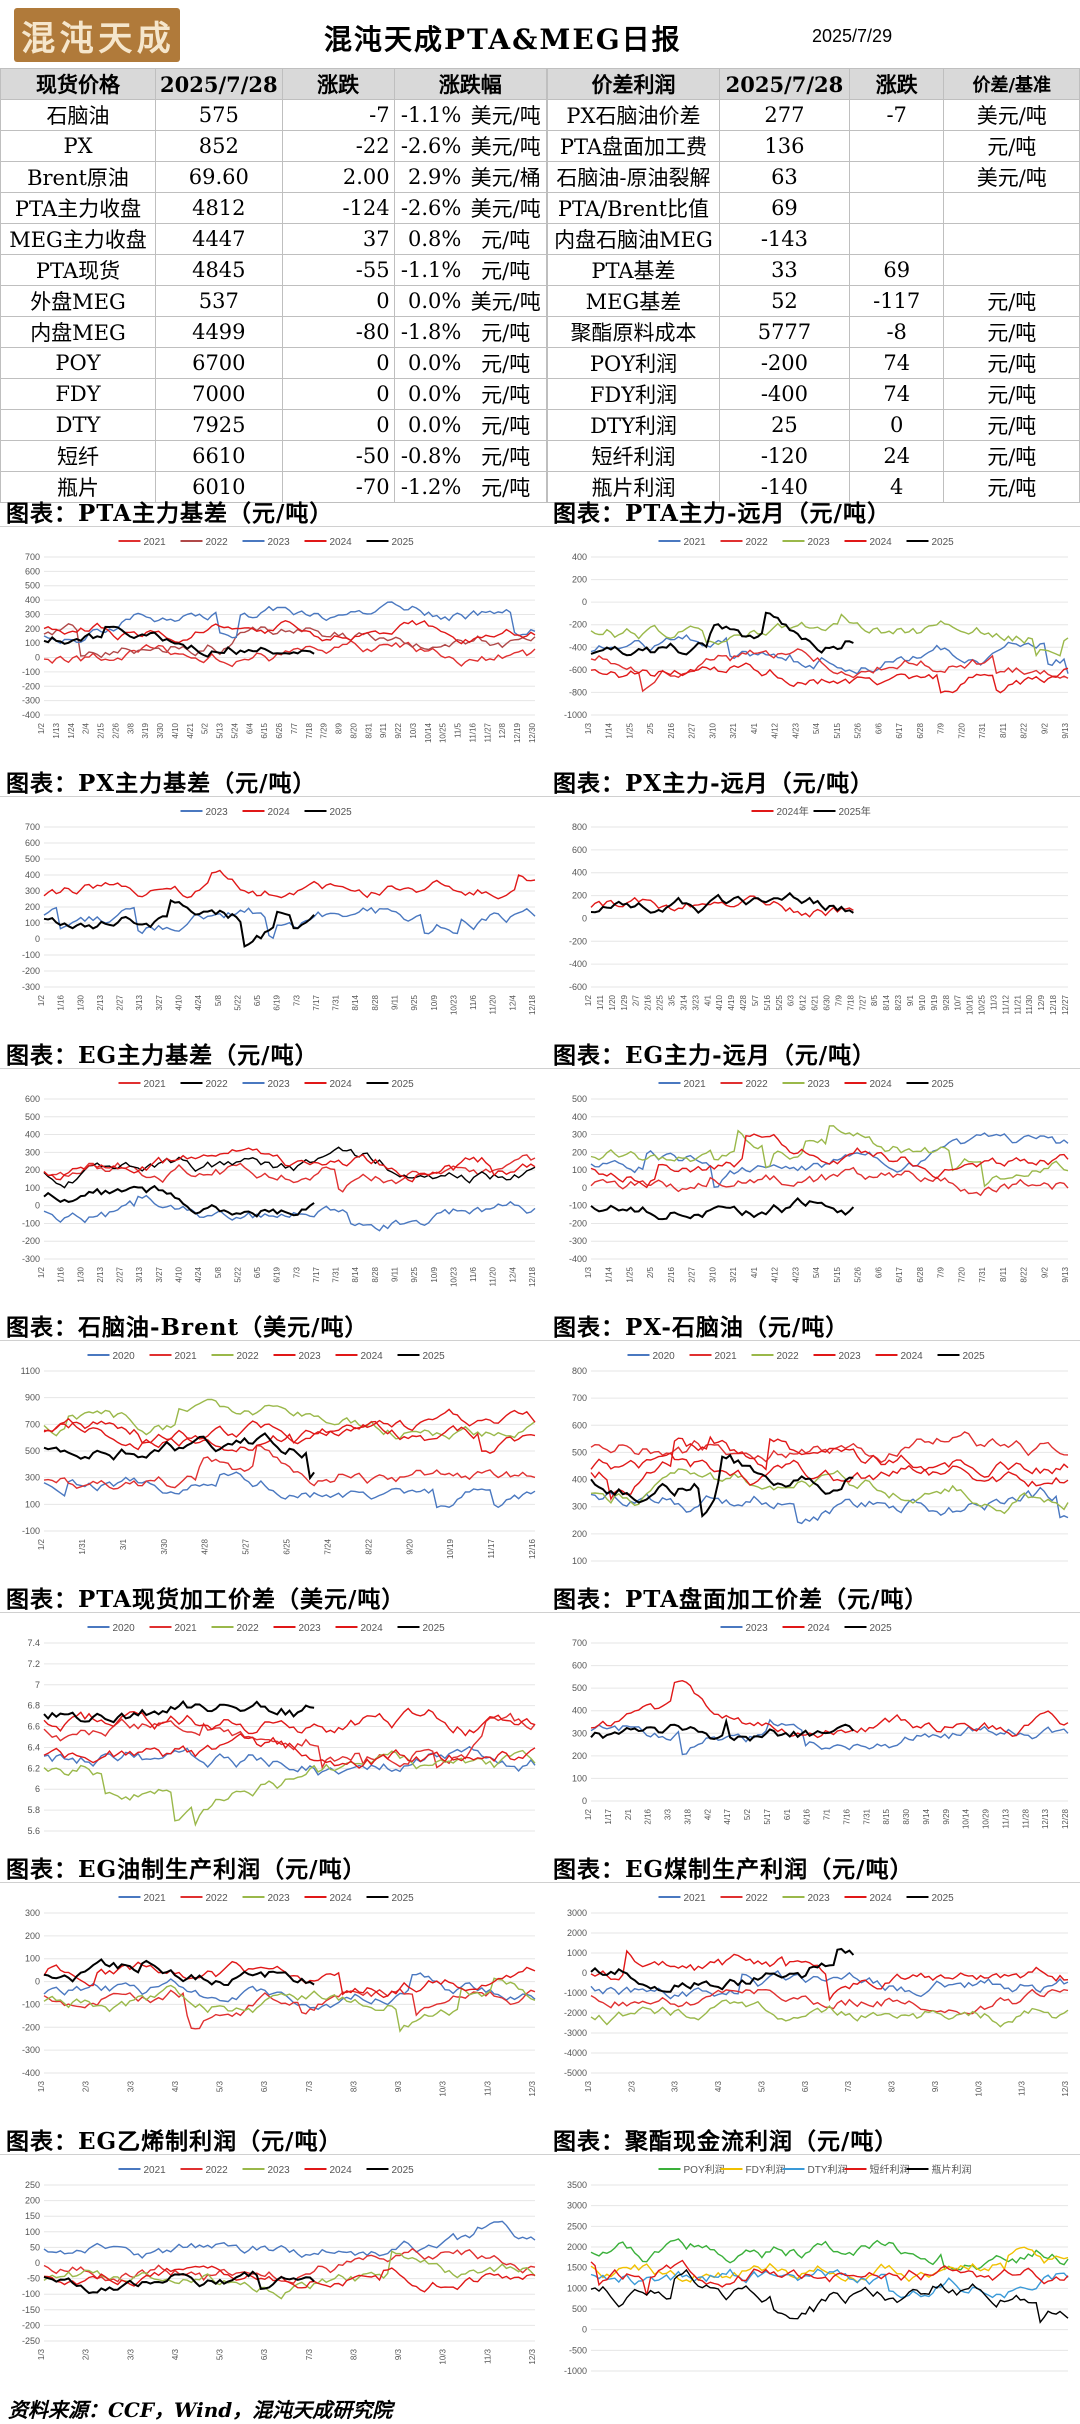 Image resolution: width=1080 pixels, height=2424 pixels. What do you see at coordinates (1024, 730) in the screenshot?
I see `x-tick-label: 8/22` at bounding box center [1024, 730].